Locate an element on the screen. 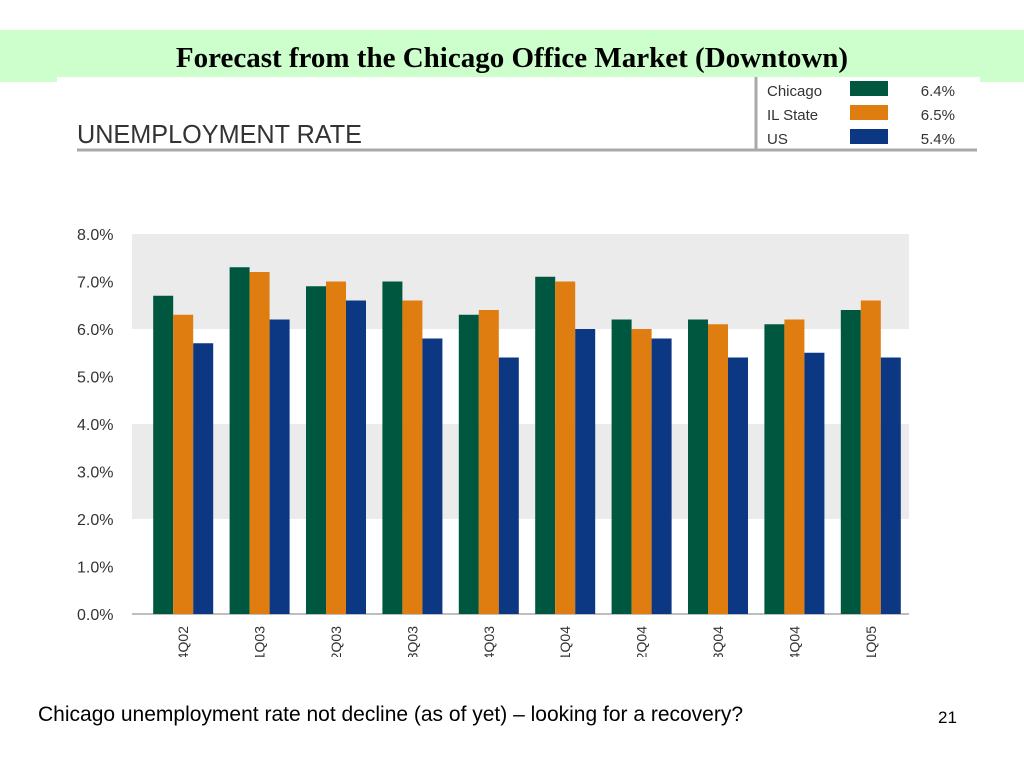 The height and width of the screenshot is (768, 1024). y-tick-label: 6.0% is located at coordinates (95, 330).